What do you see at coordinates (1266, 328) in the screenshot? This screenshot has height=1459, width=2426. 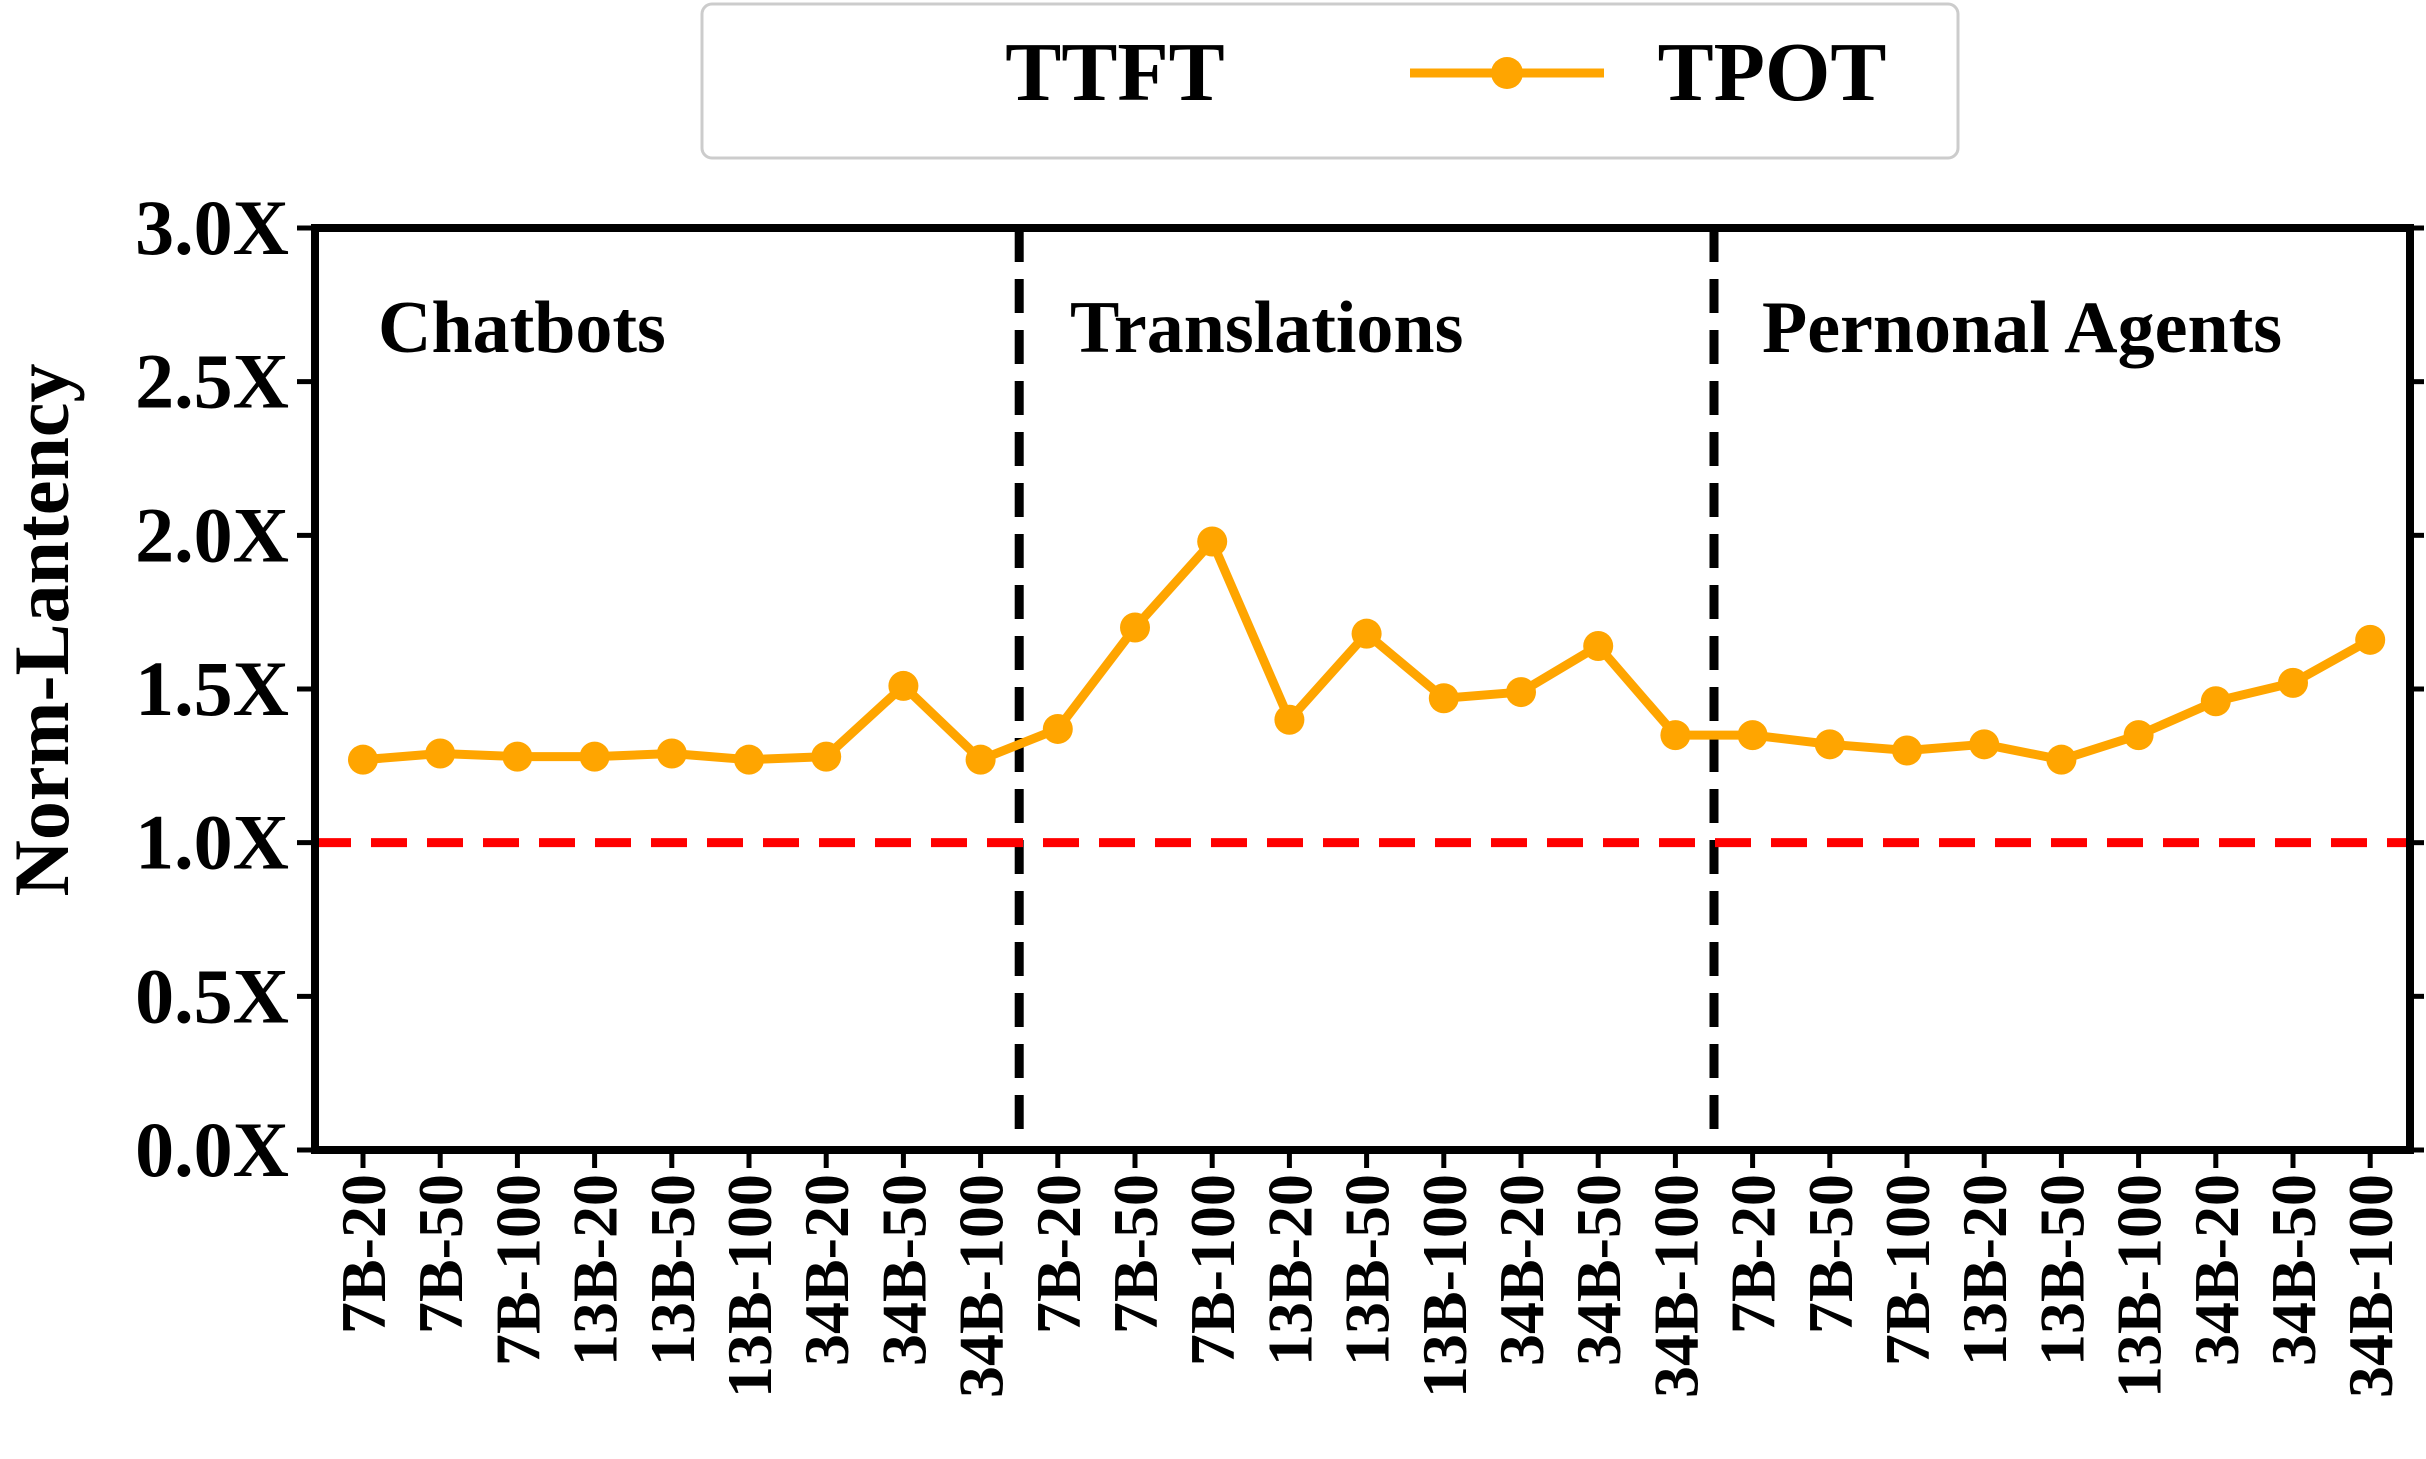 I see `group-label-translations: Translations` at bounding box center [1266, 328].